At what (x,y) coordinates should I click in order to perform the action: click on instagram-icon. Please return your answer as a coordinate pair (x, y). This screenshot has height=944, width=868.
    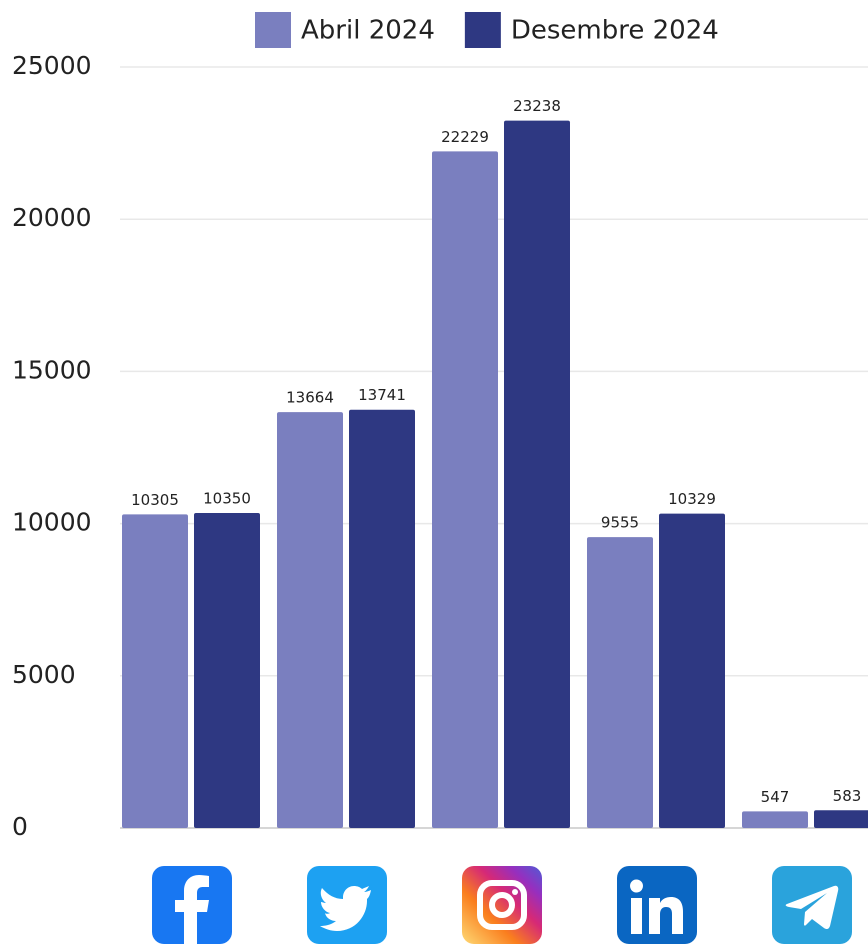
    Looking at the image, I should click on (502, 905).